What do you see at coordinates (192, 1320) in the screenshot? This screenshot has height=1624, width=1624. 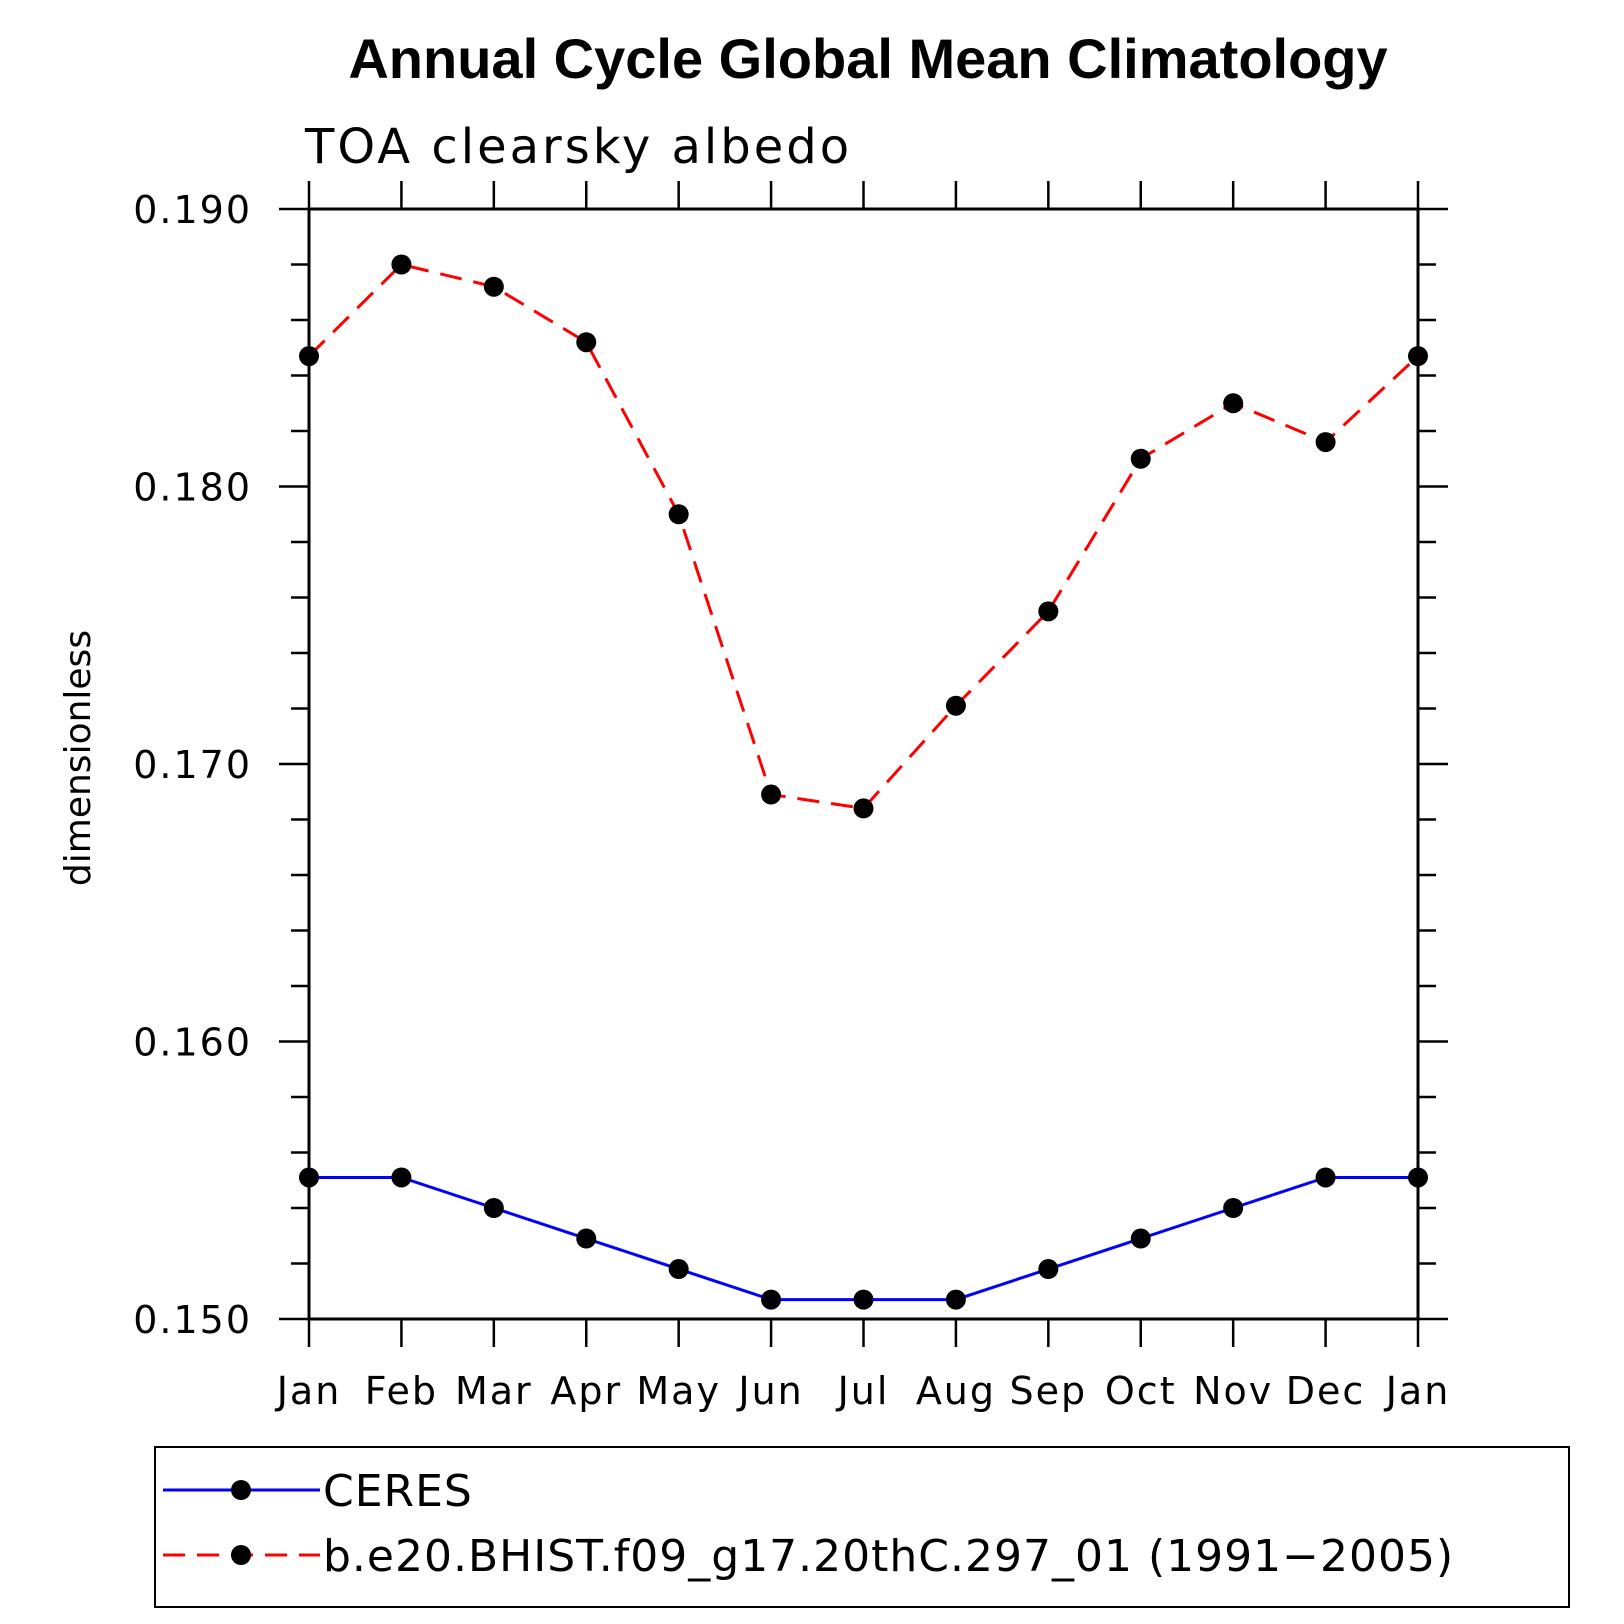 I see `y-tick-label: 0.150` at bounding box center [192, 1320].